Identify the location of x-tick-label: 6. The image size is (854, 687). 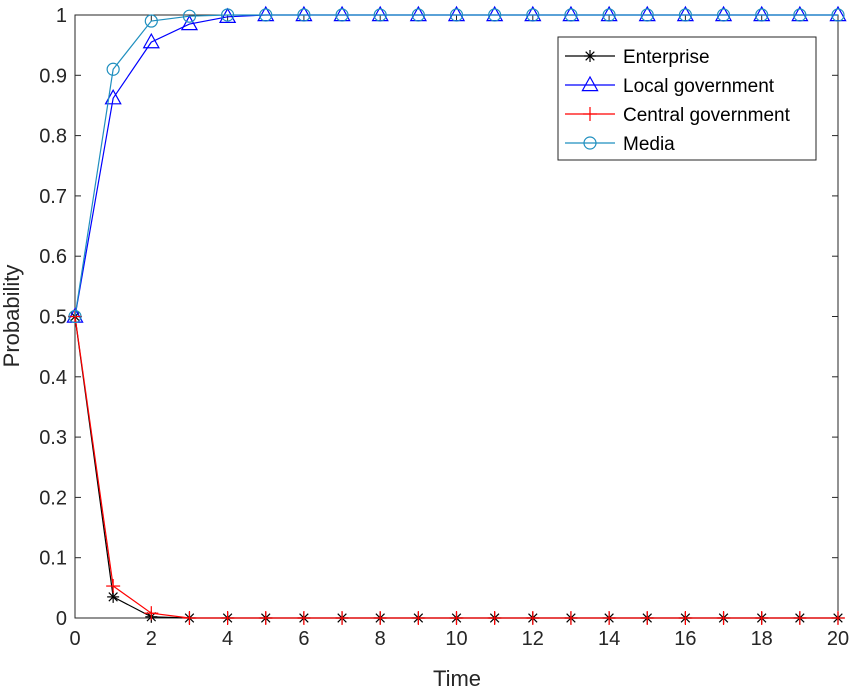
(303, 639).